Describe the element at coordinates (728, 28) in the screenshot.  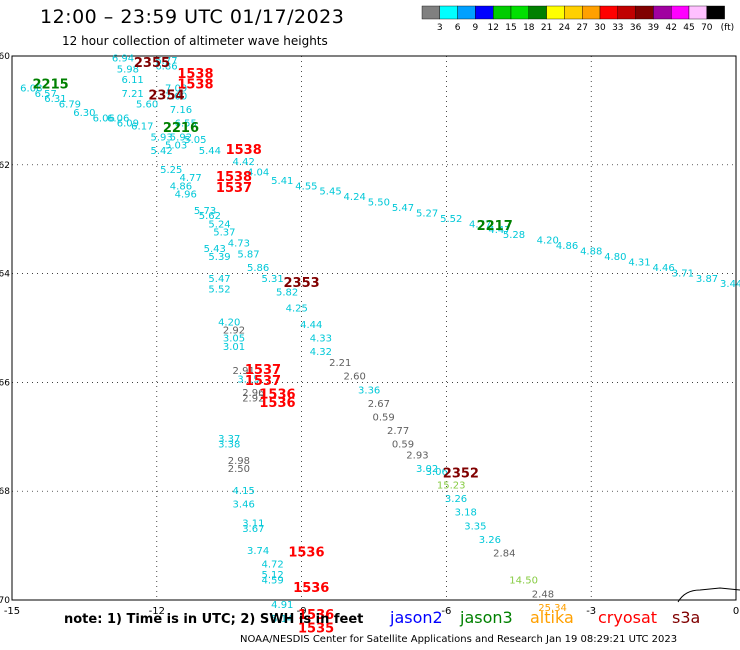
I see `colorbar-unit: (ft)` at that location.